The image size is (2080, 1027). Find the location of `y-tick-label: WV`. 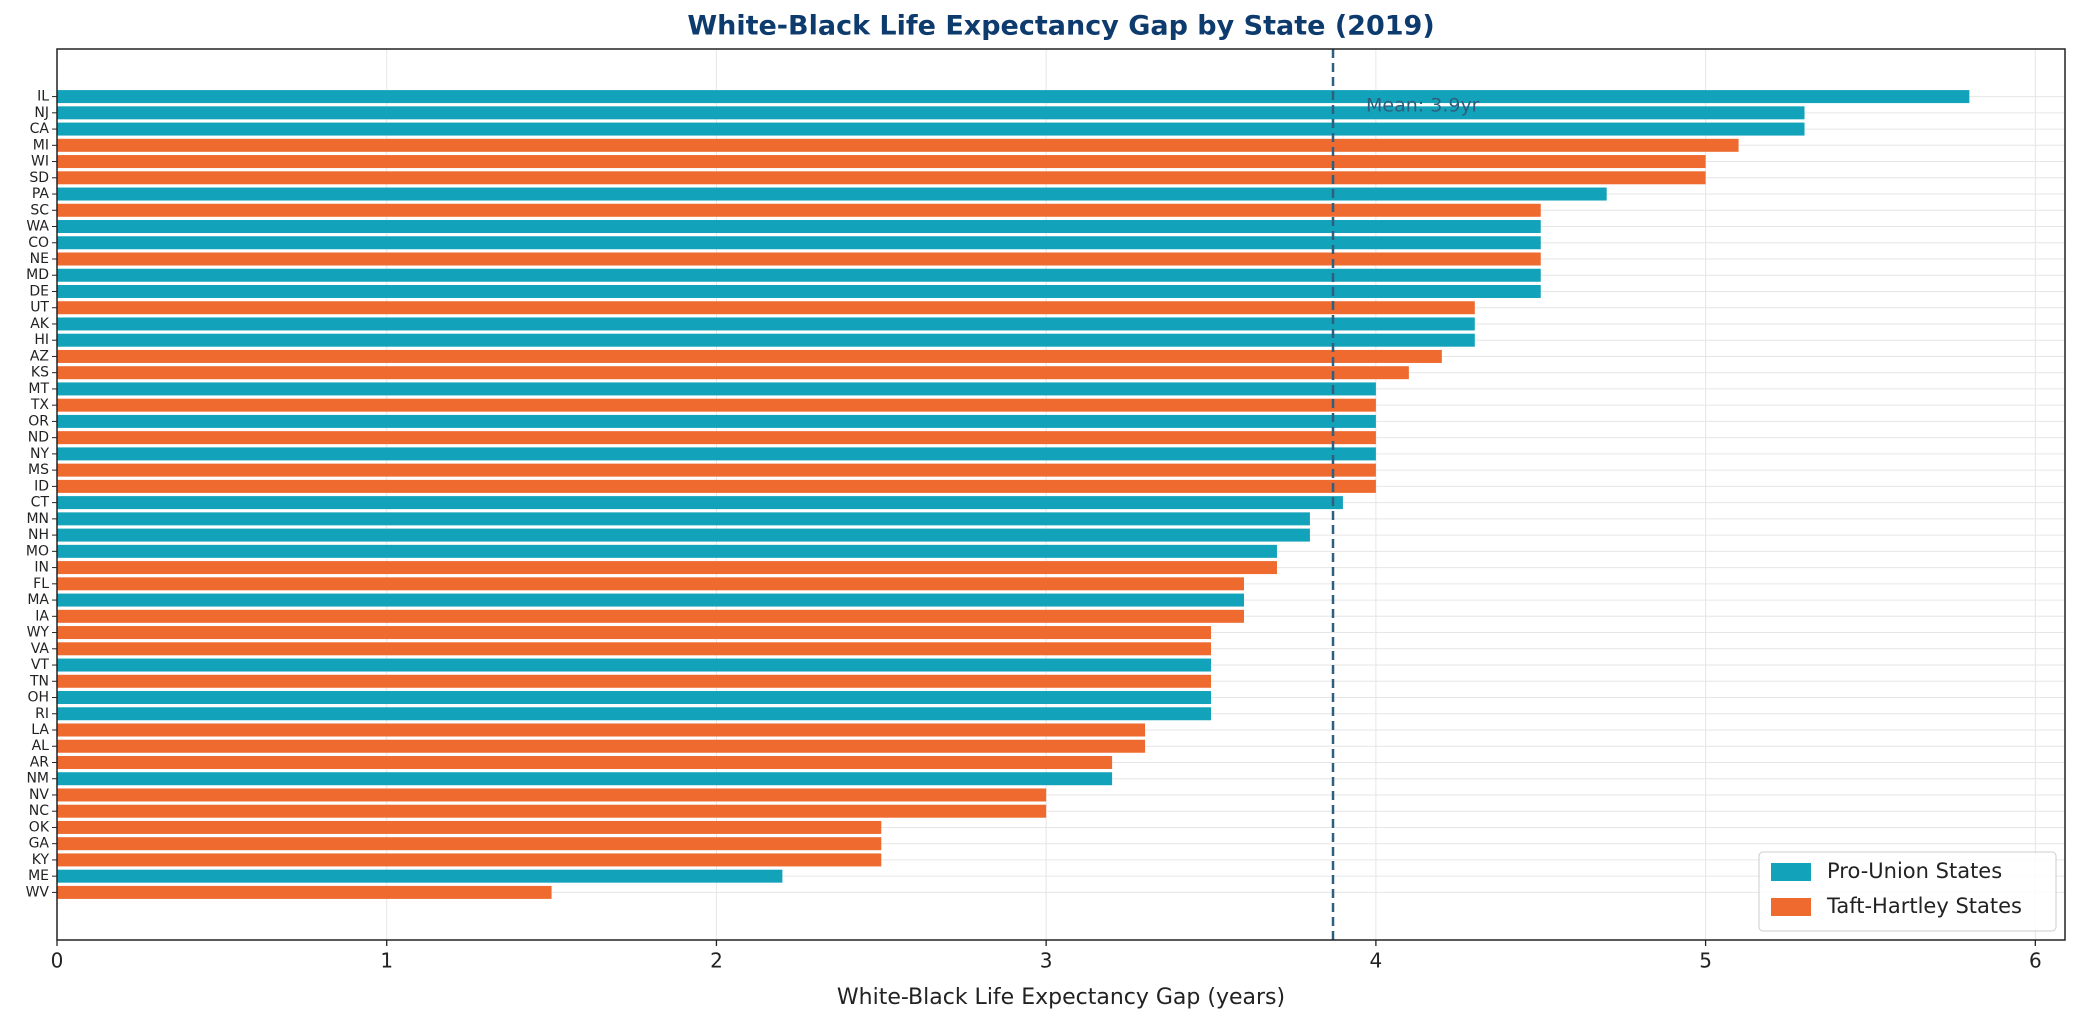

y-tick-label: WV is located at coordinates (38, 892).